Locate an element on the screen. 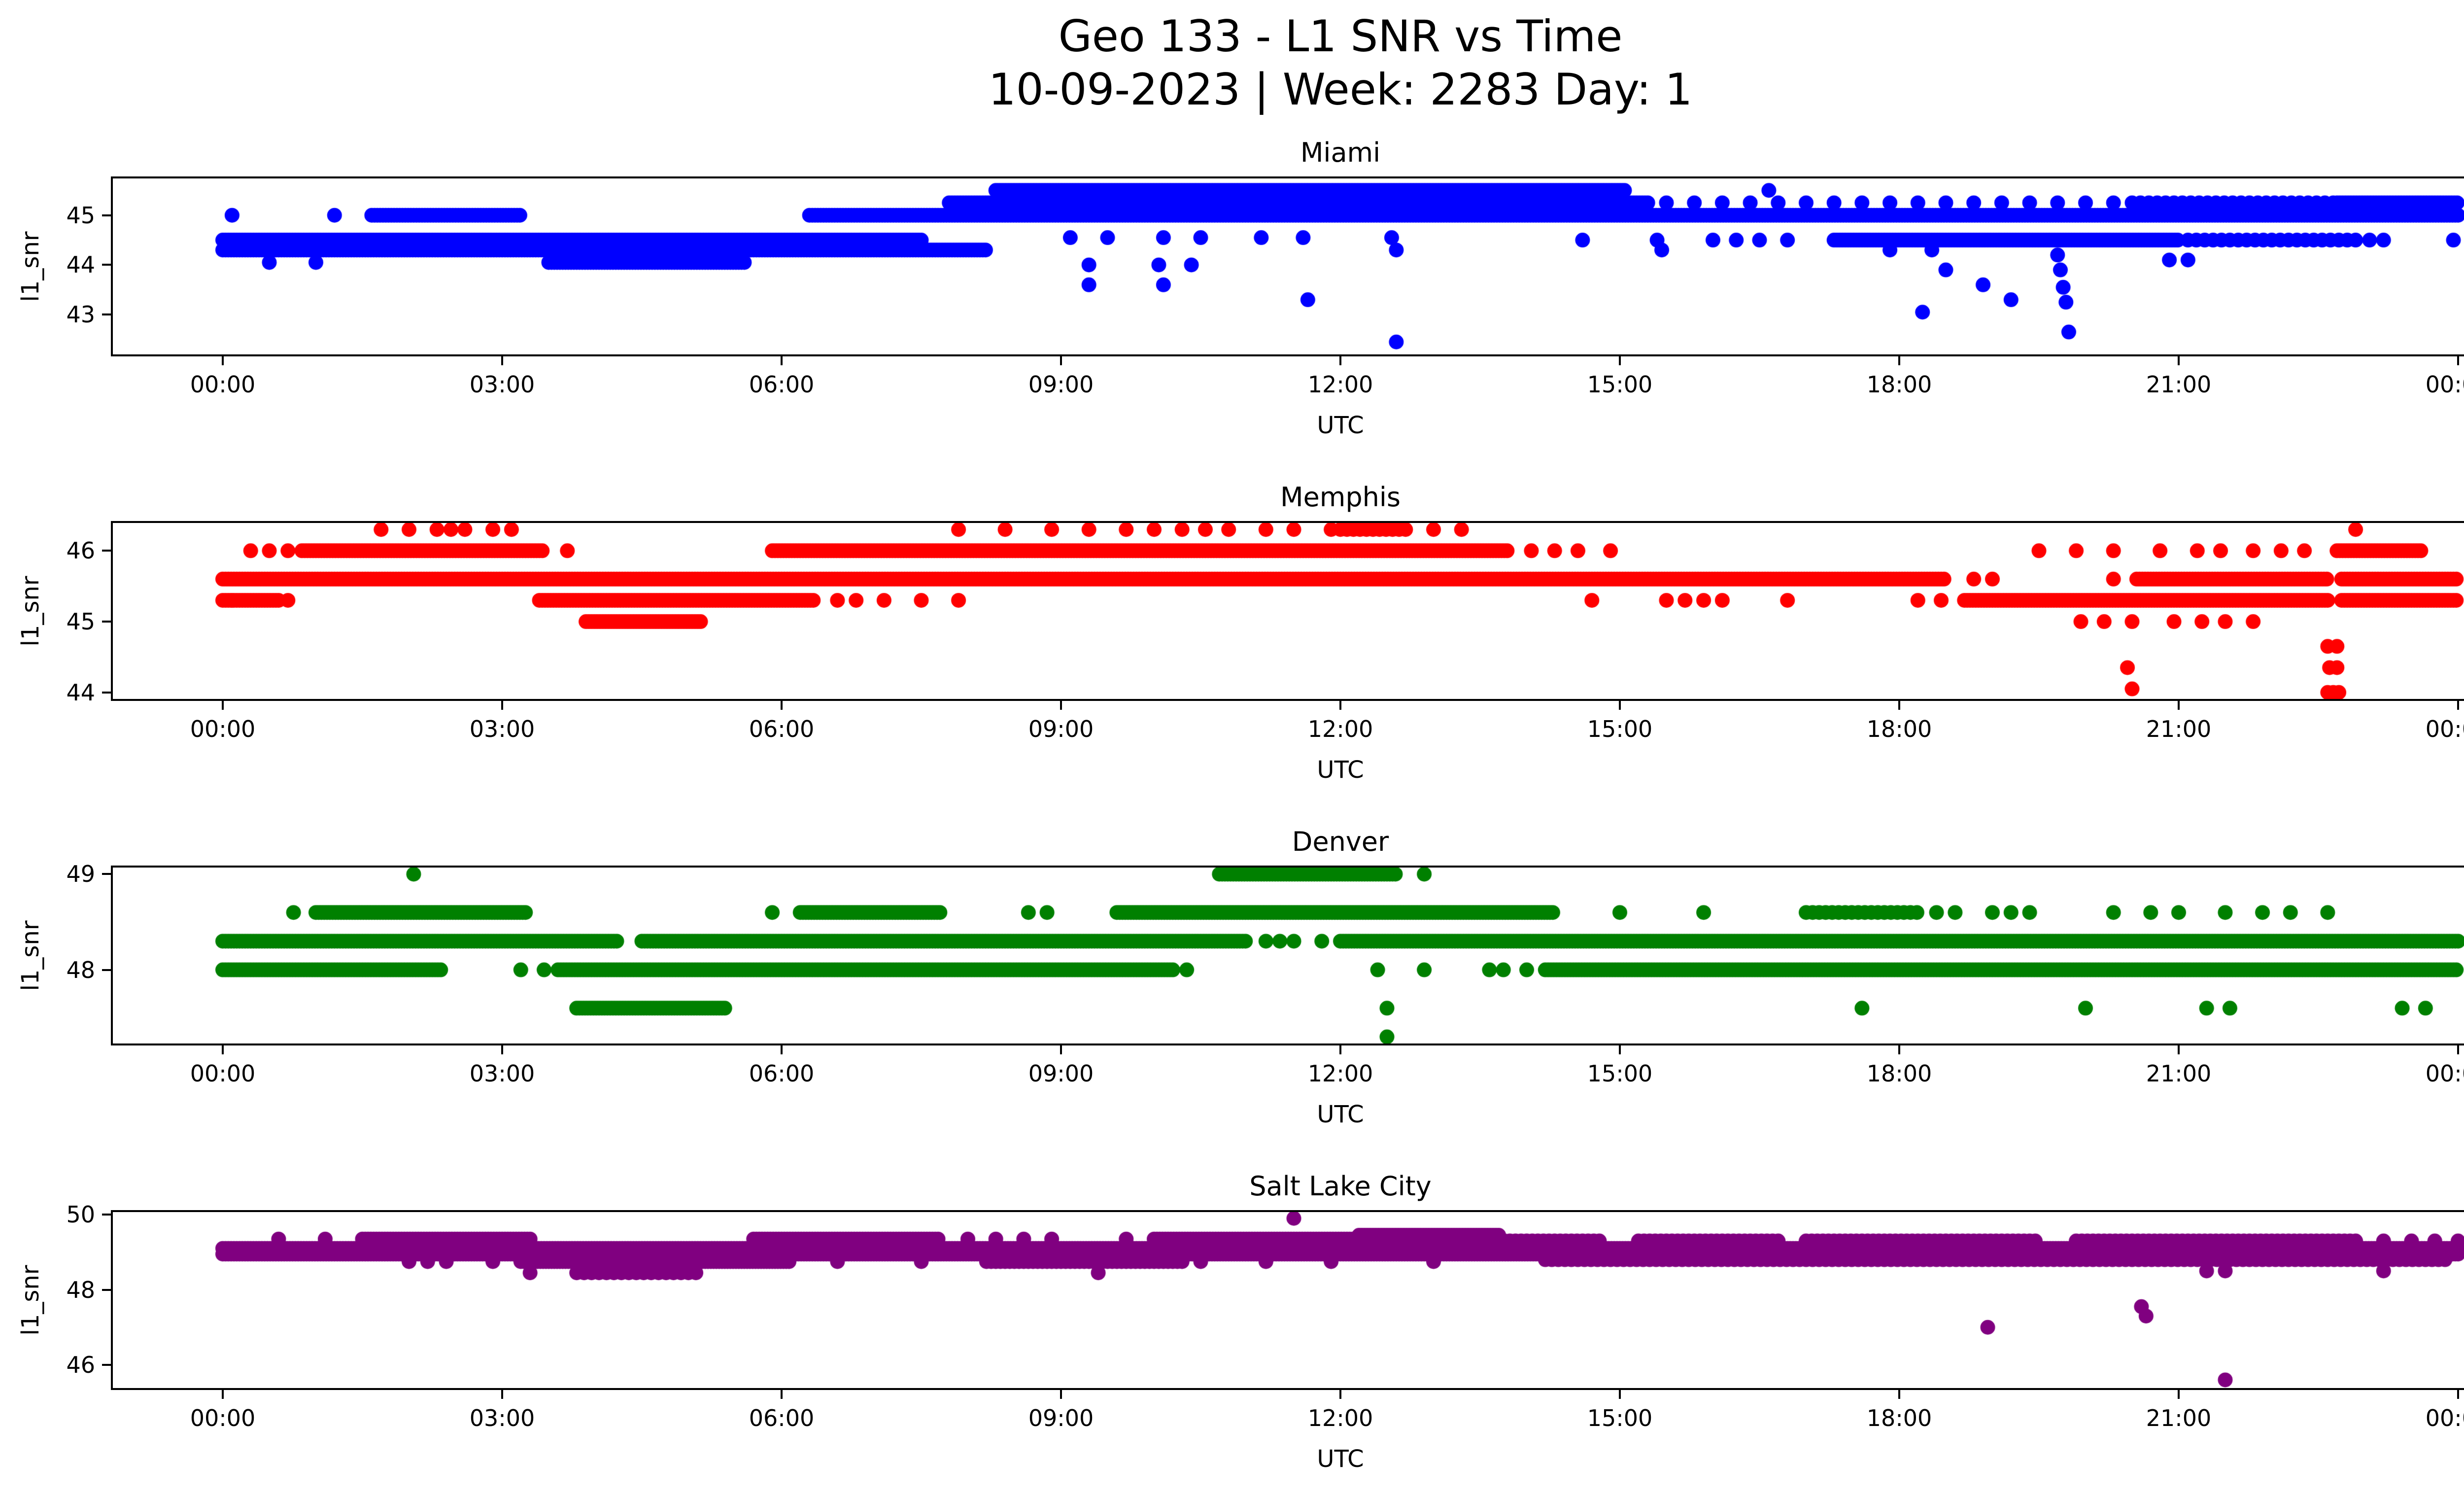 This screenshot has height=1495, width=2464. yaxis-label-miami: l1_snr is located at coordinates (30, 266).